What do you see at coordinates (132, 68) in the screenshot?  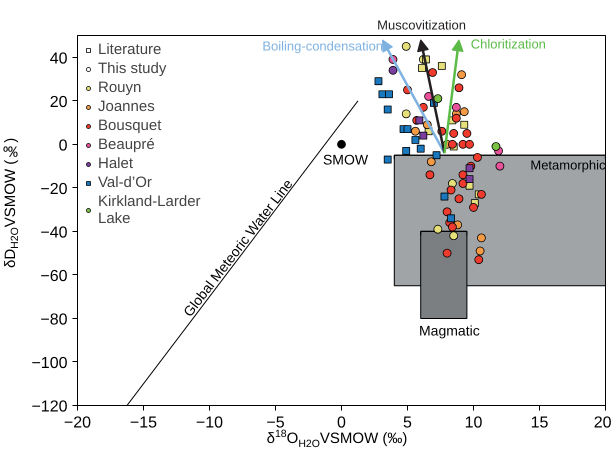 I see `annotation: This study` at bounding box center [132, 68].